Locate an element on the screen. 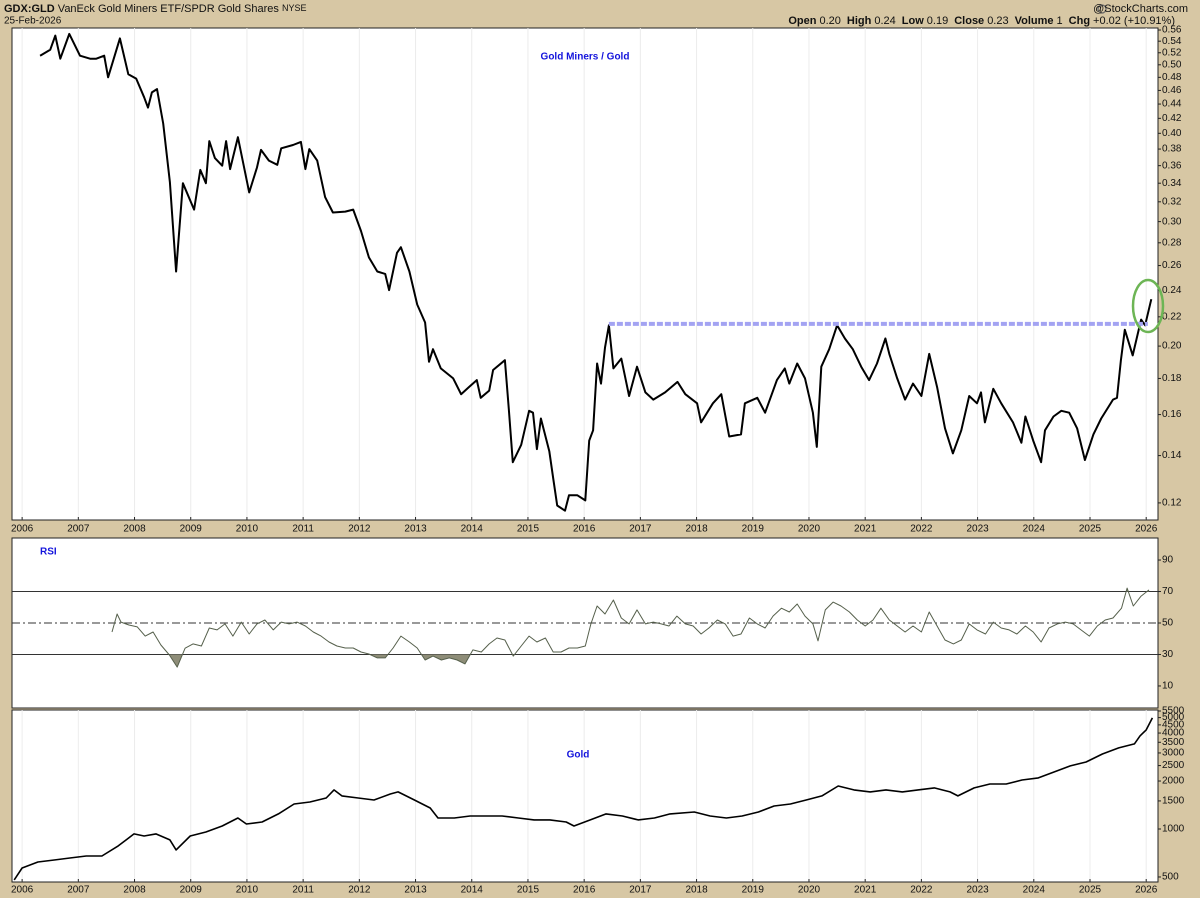 The height and width of the screenshot is (898, 1200). source: @StockCharts.com is located at coordinates (1140, 9).